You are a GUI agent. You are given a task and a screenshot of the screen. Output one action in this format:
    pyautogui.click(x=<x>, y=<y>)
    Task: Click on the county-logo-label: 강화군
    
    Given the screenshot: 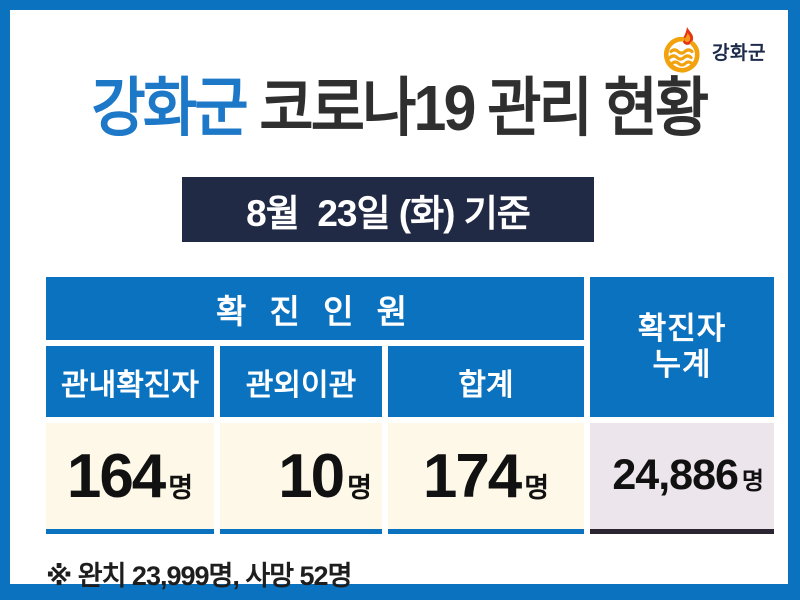 What is the action you would take?
    pyautogui.click(x=739, y=53)
    